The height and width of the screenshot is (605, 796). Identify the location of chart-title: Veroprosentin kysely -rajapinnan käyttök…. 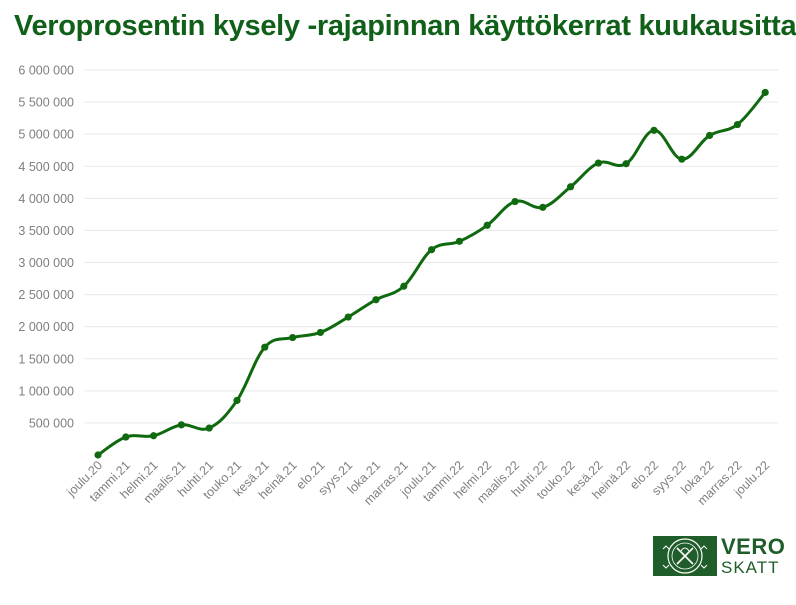
(405, 26).